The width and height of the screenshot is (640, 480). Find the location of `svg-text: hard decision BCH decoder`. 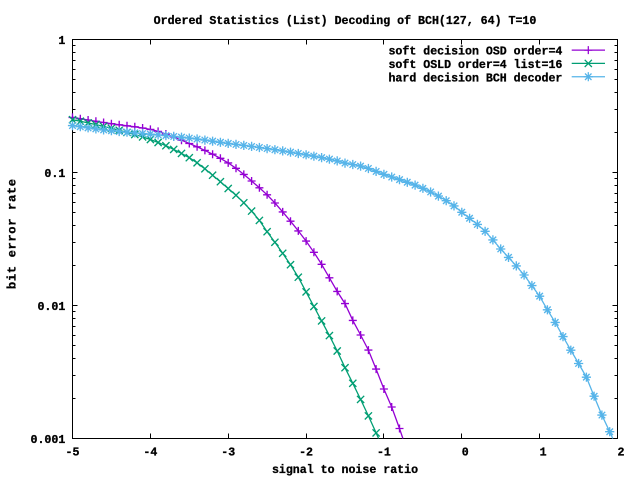

svg-text: hard decision BCH decoder is located at coordinates (475, 78).